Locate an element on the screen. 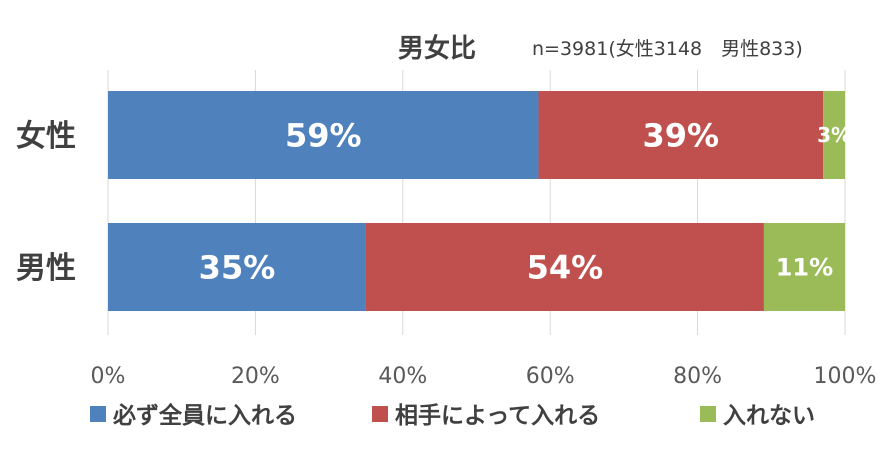 This screenshot has width=892, height=463. legend: 必ず全員に入れる 相手によって入れる 入れない is located at coordinates (452, 415).